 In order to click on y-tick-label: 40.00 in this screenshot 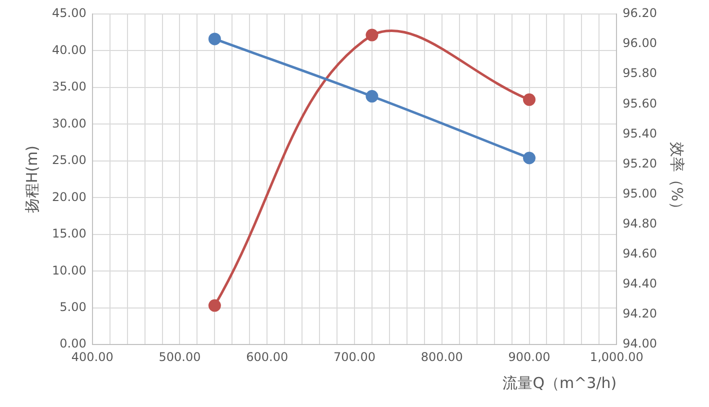, I will do `click(69, 49)`.